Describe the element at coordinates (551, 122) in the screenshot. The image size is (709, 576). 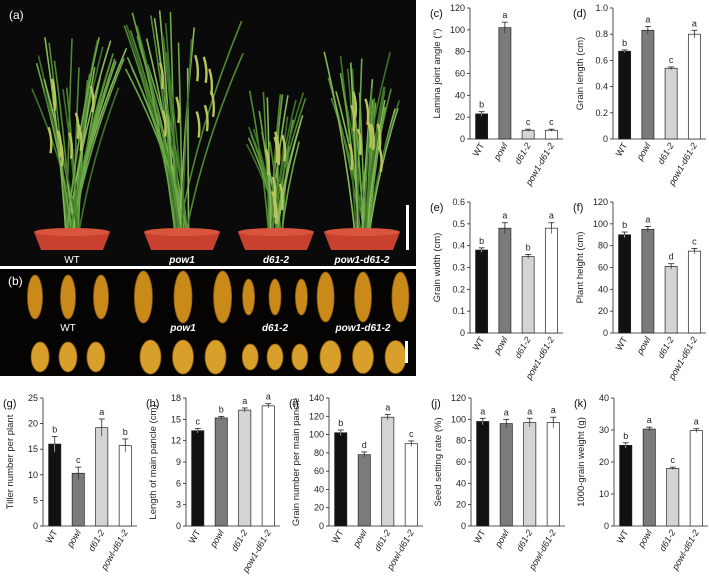
I see `significance-letter: c` at that location.